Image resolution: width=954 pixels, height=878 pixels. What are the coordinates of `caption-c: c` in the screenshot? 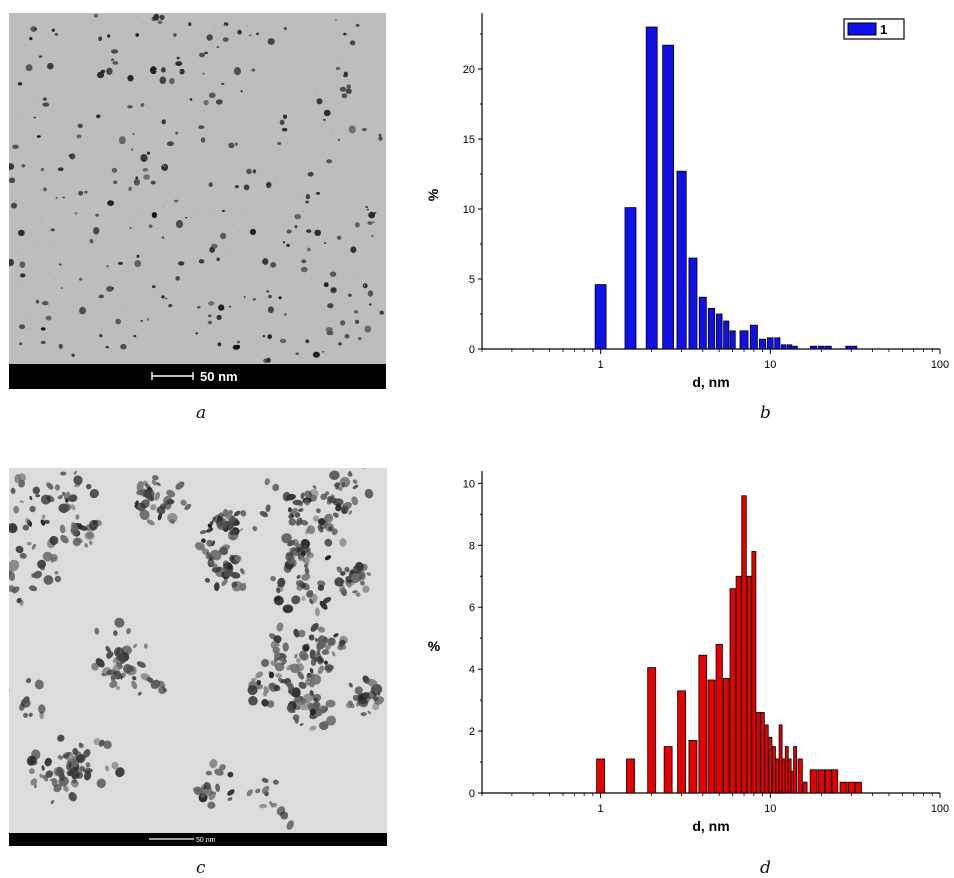 It's located at (201, 868).